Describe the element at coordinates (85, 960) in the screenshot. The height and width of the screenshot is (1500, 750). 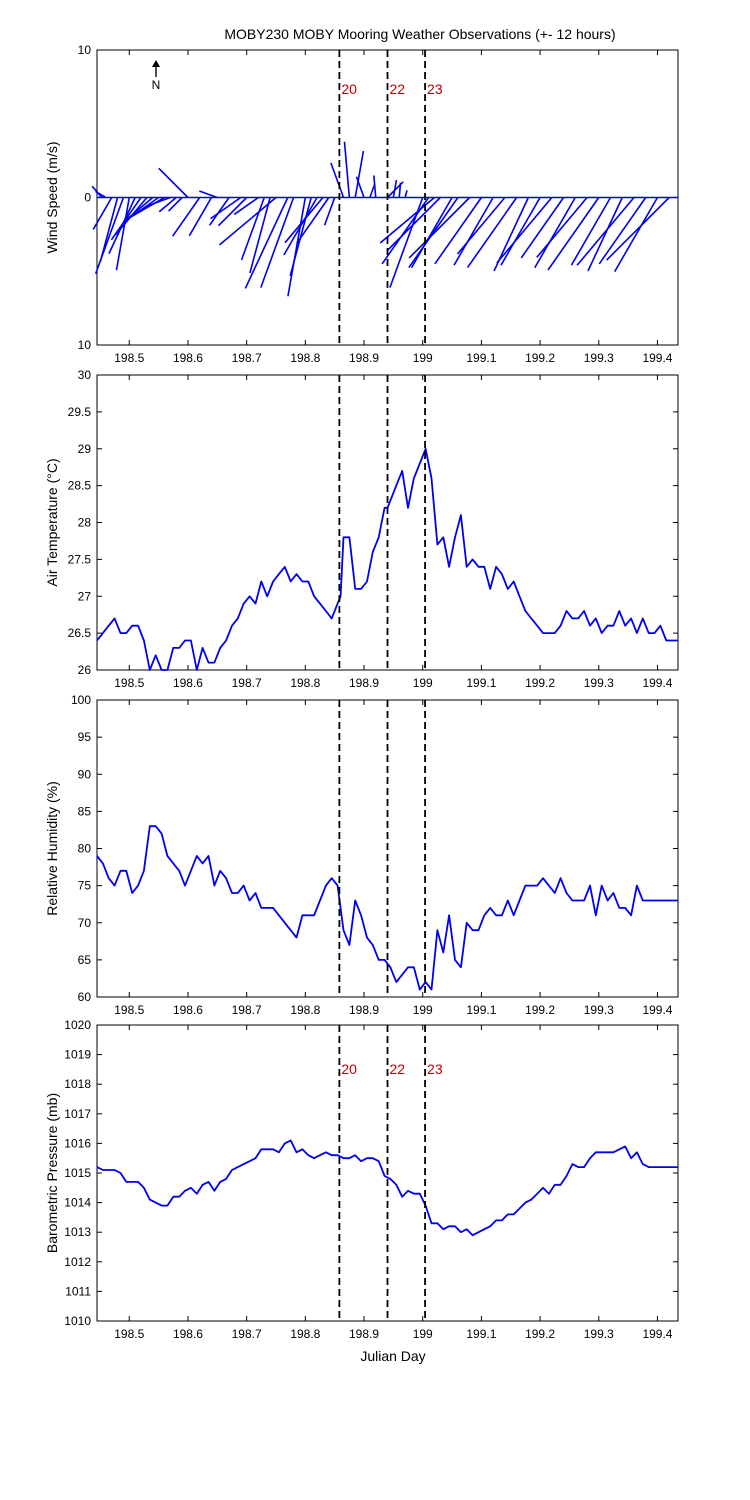
I see `y-tick-label: 65` at that location.